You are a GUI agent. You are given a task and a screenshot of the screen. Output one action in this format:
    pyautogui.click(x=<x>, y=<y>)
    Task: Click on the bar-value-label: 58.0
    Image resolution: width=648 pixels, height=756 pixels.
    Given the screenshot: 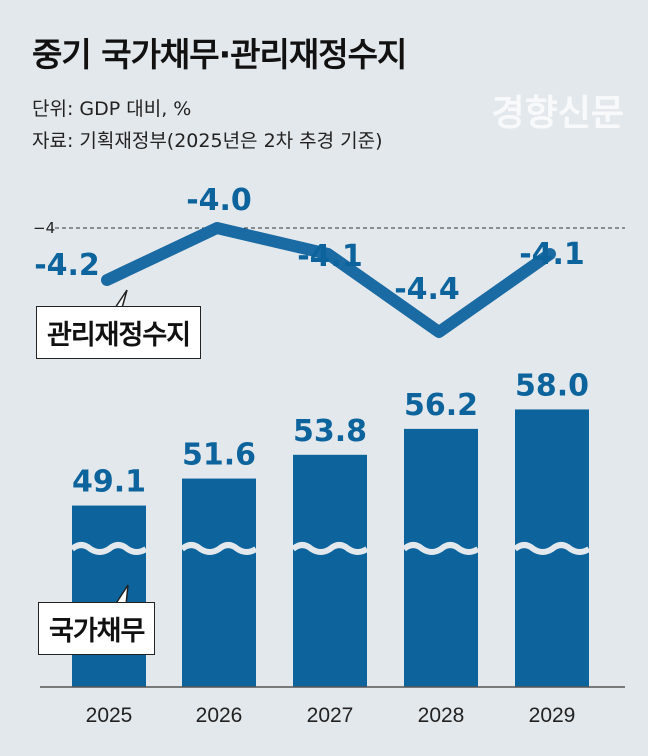 What is the action you would take?
    pyautogui.click(x=552, y=385)
    